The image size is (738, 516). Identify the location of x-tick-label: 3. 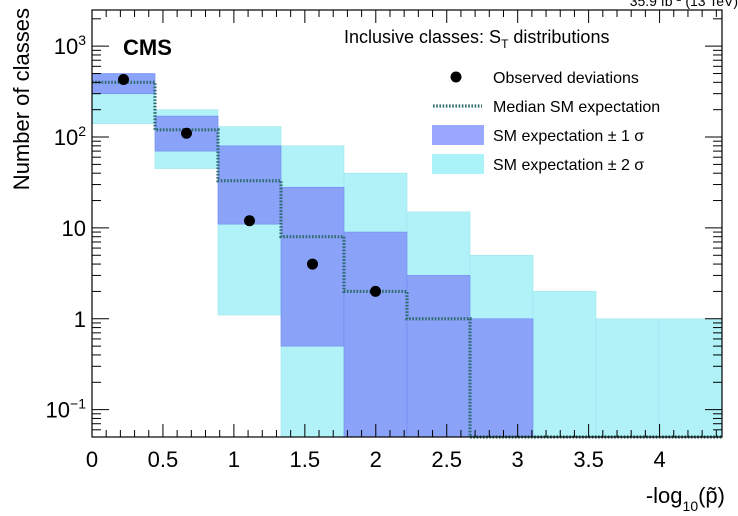
(518, 459).